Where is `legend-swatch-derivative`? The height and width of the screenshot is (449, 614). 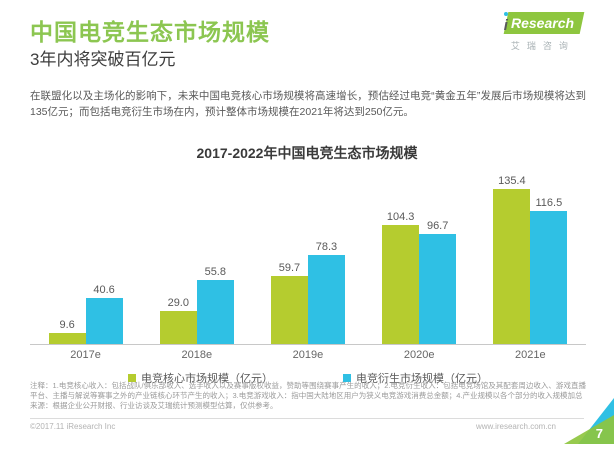
legend-swatch-derivative is located at coordinates (347, 378).